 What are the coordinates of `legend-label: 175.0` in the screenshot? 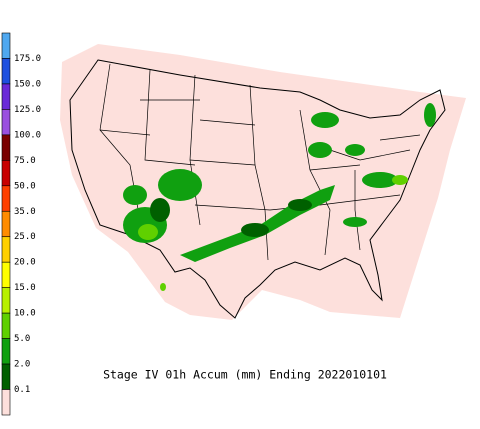 It's located at (27, 59).